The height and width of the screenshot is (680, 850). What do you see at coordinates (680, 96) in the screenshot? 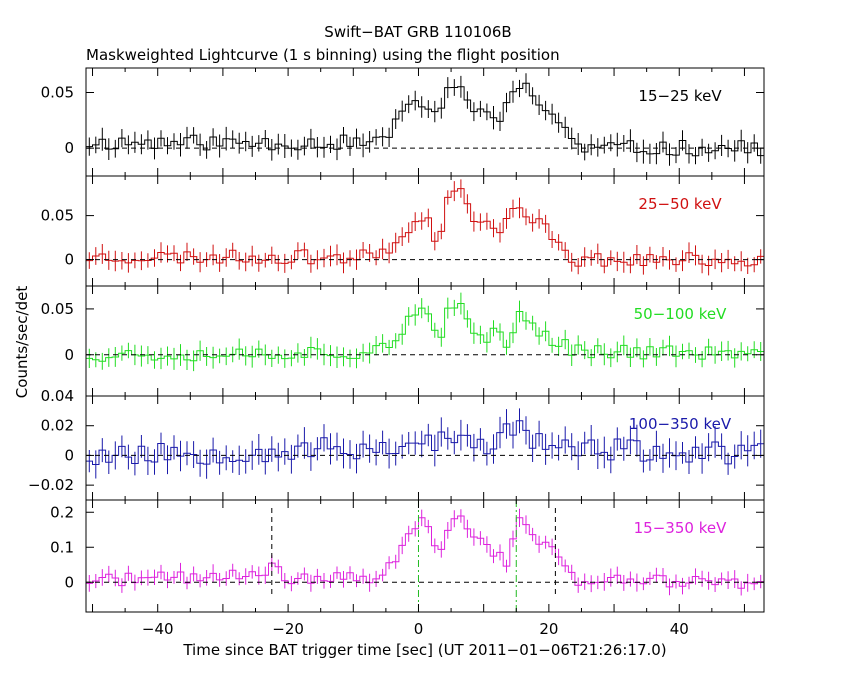
I see `panel-label: 15−25 keV` at bounding box center [680, 96].